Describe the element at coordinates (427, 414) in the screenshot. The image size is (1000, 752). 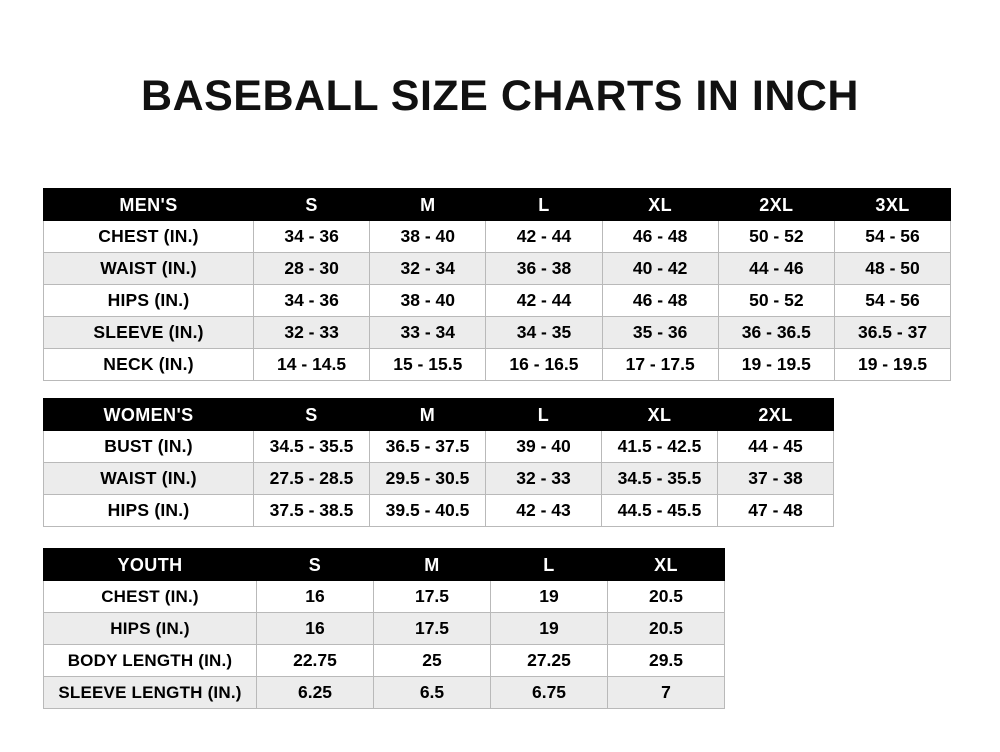
I see `womens-column-header-m: M` at that location.